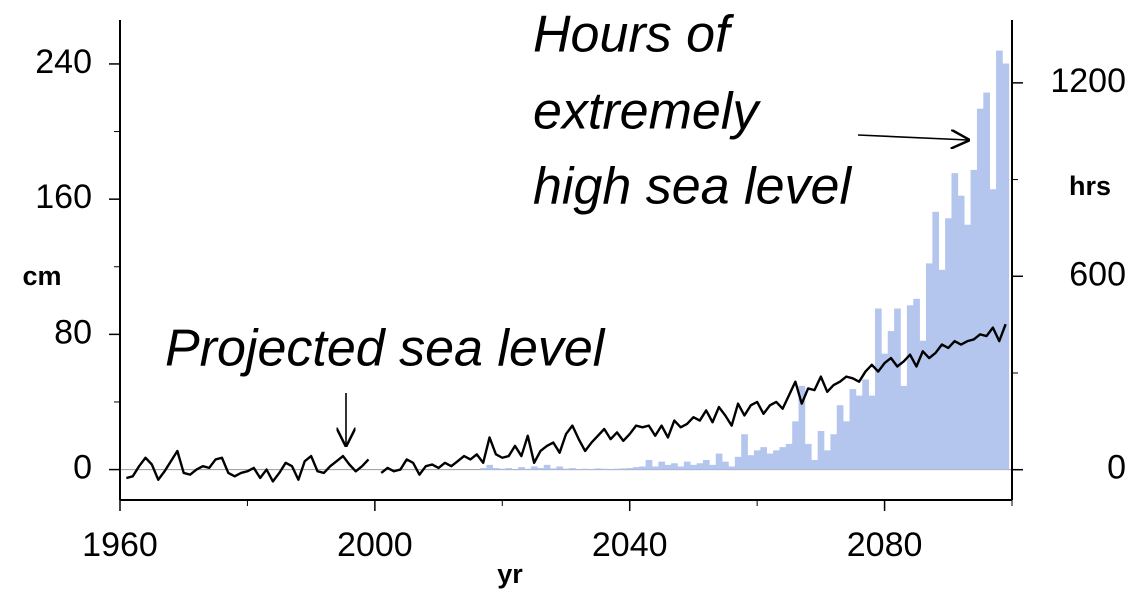 The height and width of the screenshot is (589, 1132). Describe the element at coordinates (692, 187) in the screenshot. I see `annotation: high sea level` at that location.